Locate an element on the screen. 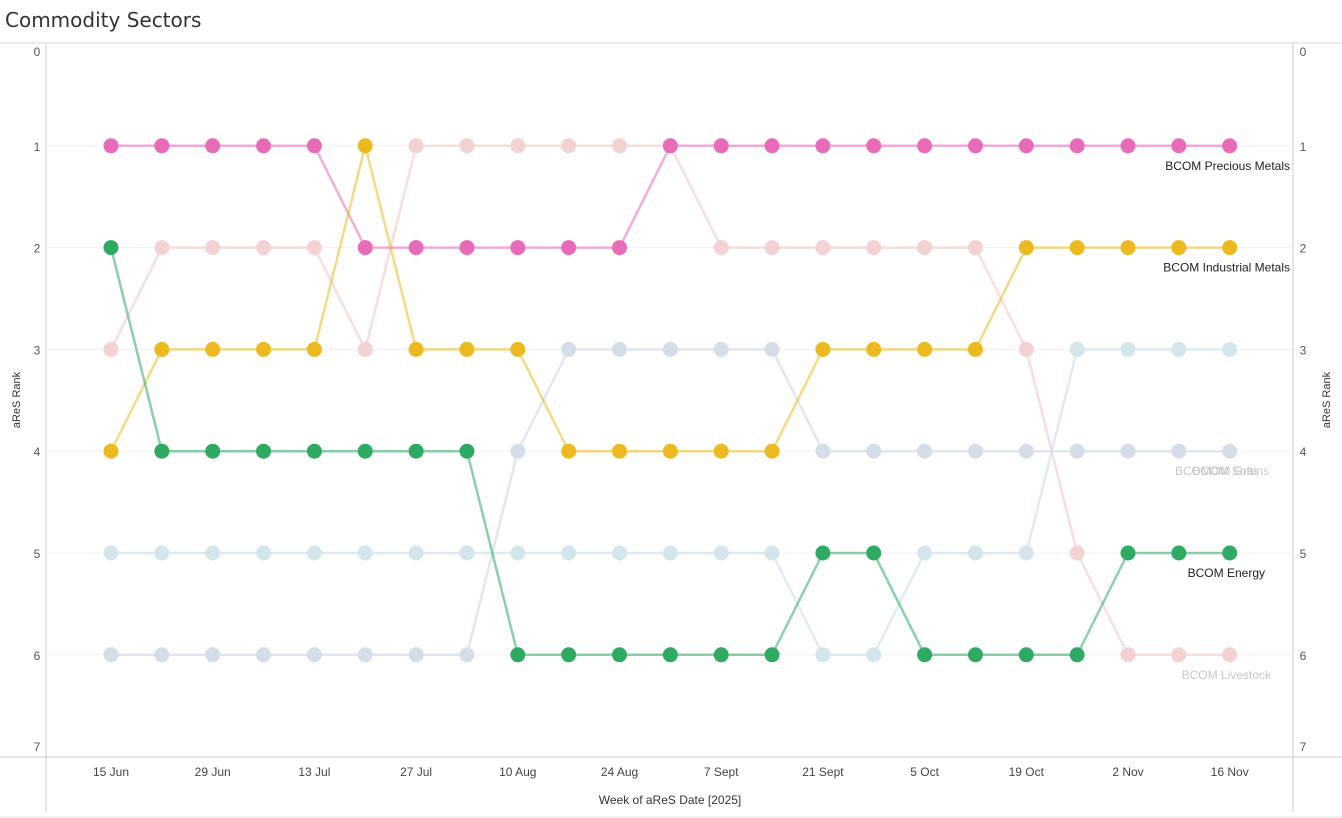 Image resolution: width=1342 pixels, height=818 pixels. series-line is located at coordinates (670, 196).